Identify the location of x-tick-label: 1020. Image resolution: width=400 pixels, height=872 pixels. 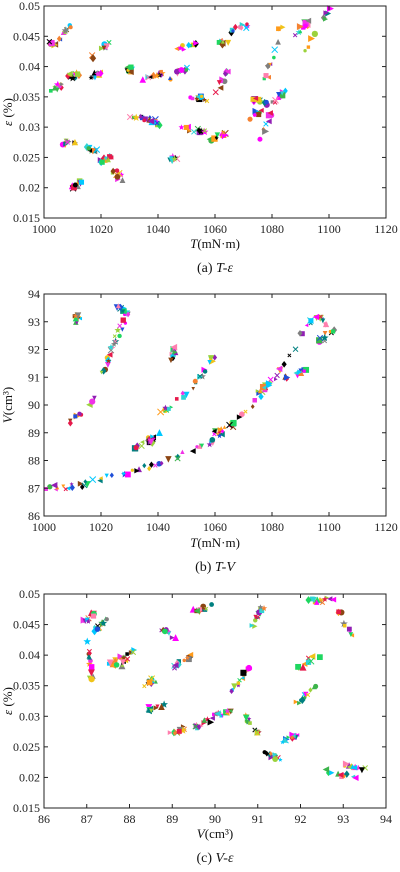
(101, 527).